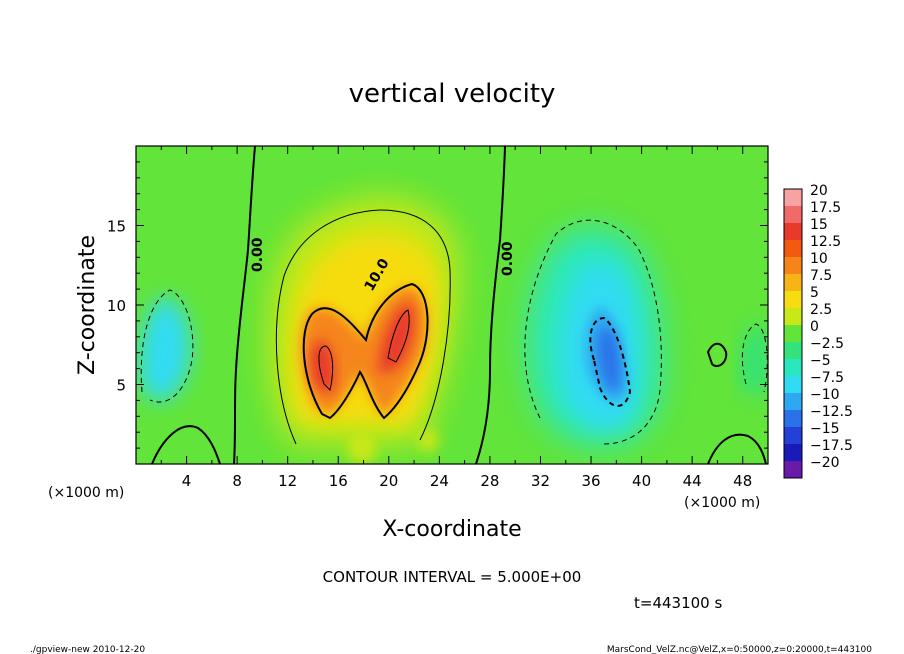  What do you see at coordinates (121, 386) in the screenshot?
I see `y-tick-label: 5` at bounding box center [121, 386].